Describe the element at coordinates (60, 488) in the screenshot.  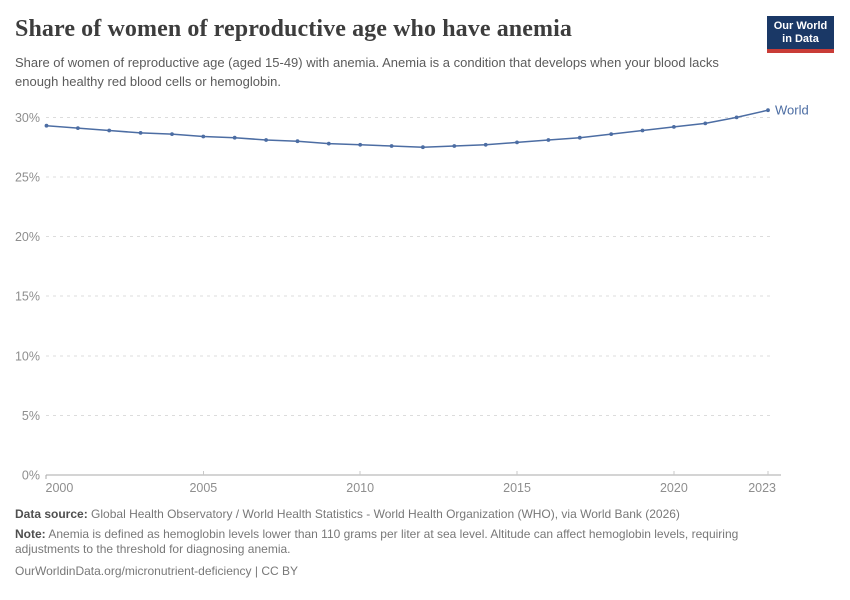
I see `x-axis-tick-label: 2000` at that location.